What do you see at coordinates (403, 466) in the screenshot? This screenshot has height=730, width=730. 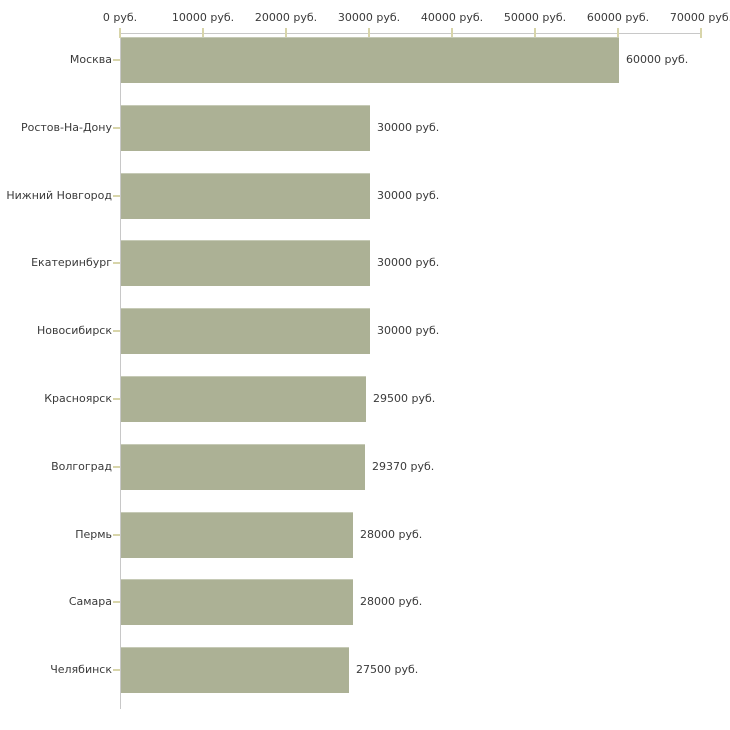 I see `value-label: 29370 руб.` at bounding box center [403, 466].